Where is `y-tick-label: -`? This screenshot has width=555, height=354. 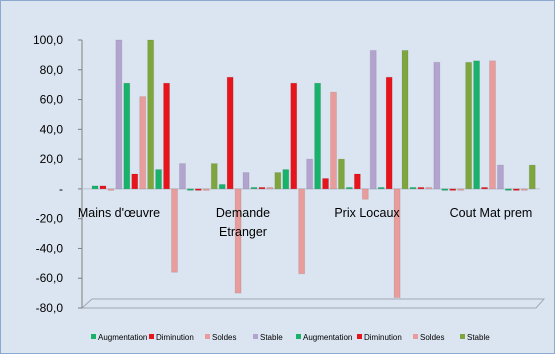
y-tick-label: - is located at coordinates (61, 189).